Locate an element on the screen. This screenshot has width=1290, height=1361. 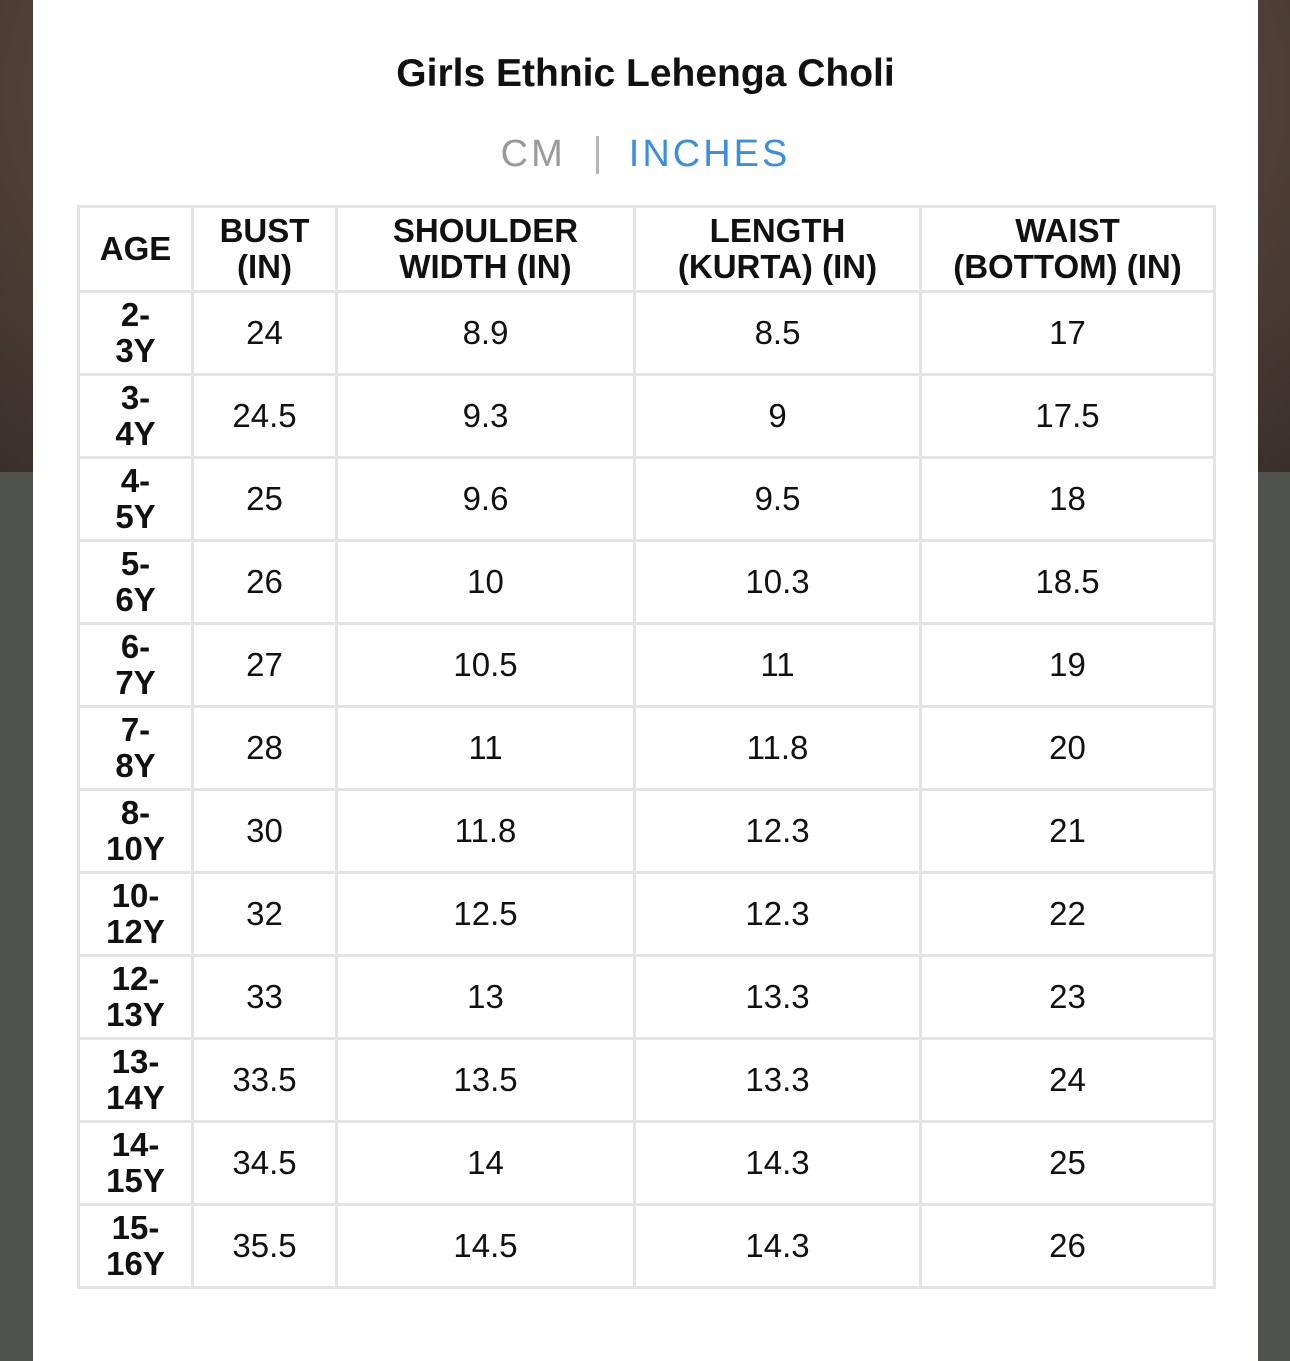
header-label: BUST is located at coordinates (264, 230).